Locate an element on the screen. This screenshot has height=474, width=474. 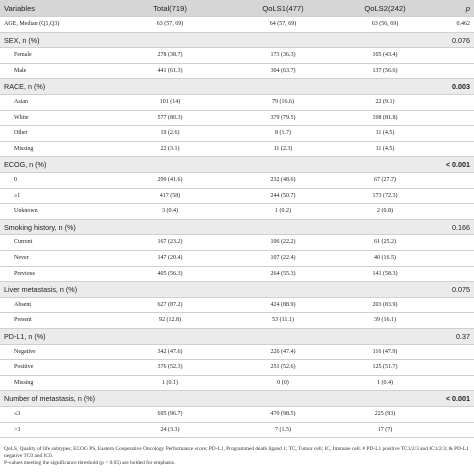
data-row: Male 441 (61.3) 304 (63.7) 137 (56.6) is located at coordinates (237, 72).